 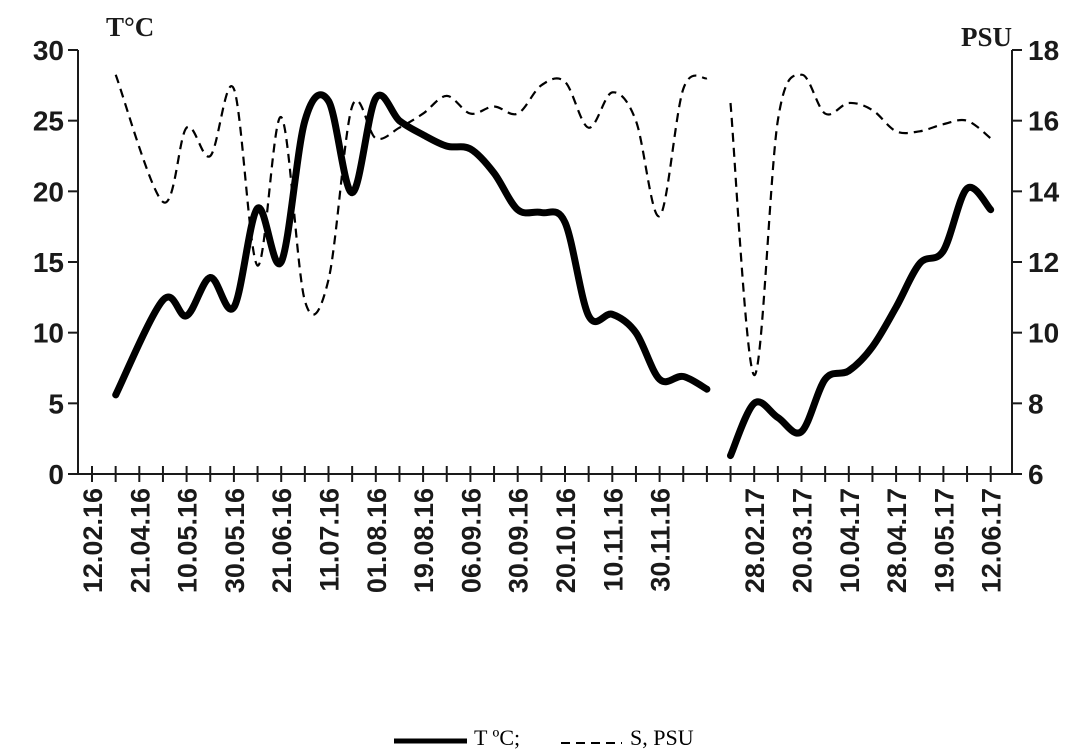 What do you see at coordinates (661, 540) in the screenshot?
I see `x-tick-label: 30.11.16` at bounding box center [661, 540].